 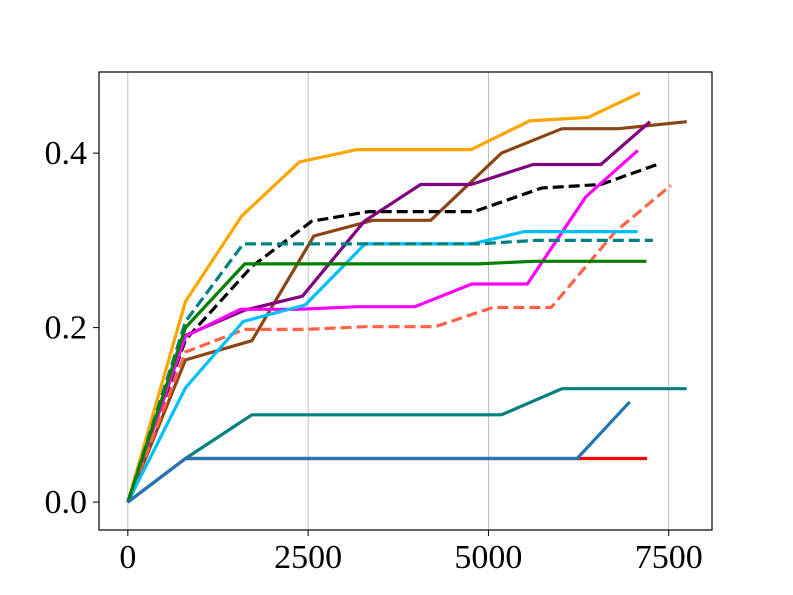 What do you see at coordinates (488, 557) in the screenshot?
I see `x-tick-label: 5000` at bounding box center [488, 557].